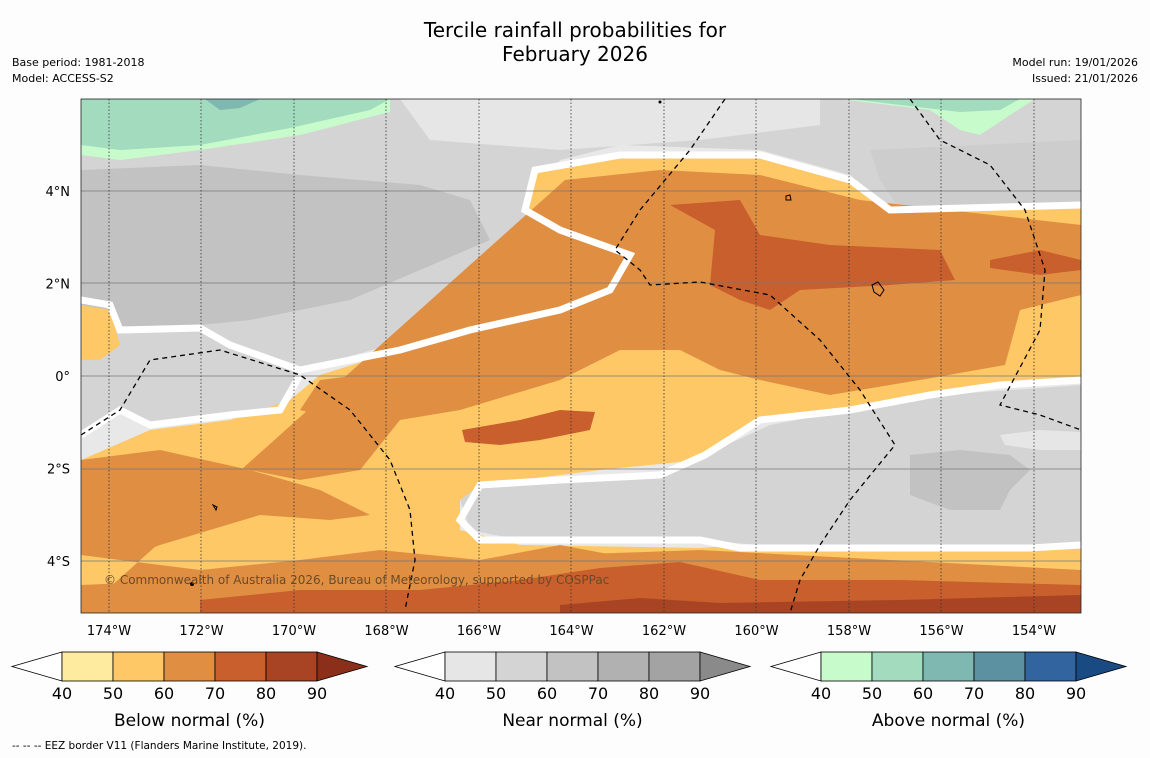  Describe the element at coordinates (948, 721) in the screenshot. I see `colorbar-label: Above normal (%)` at that location.